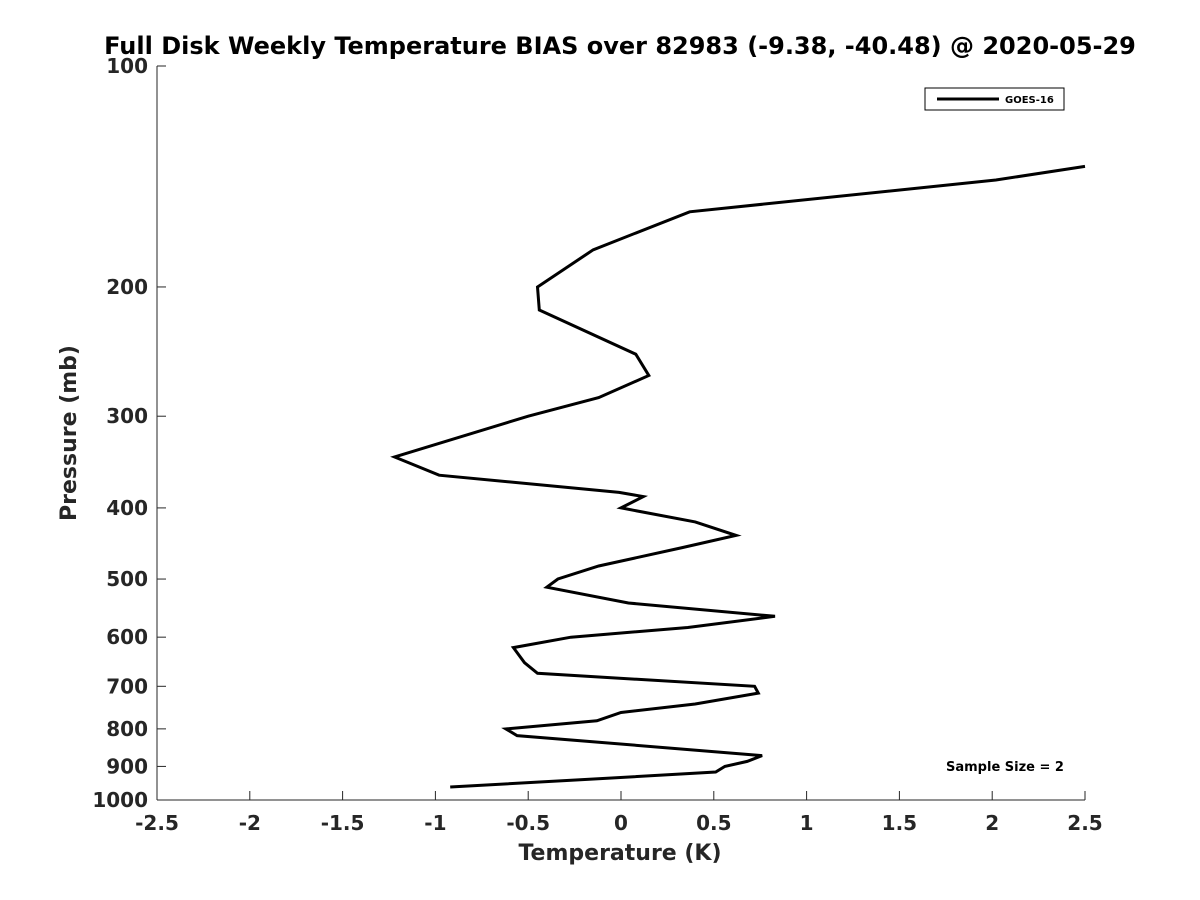  I want to click on y-axis: 100 200 300 400 500 600 700 800 900 1000, so click(129, 433).